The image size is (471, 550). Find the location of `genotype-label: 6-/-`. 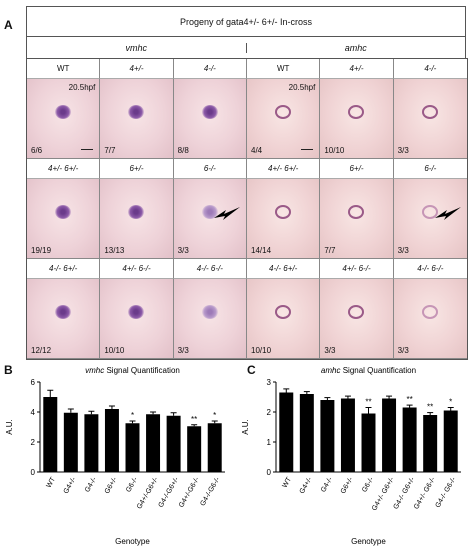

genotype-label: 6-/- is located at coordinates (430, 169).